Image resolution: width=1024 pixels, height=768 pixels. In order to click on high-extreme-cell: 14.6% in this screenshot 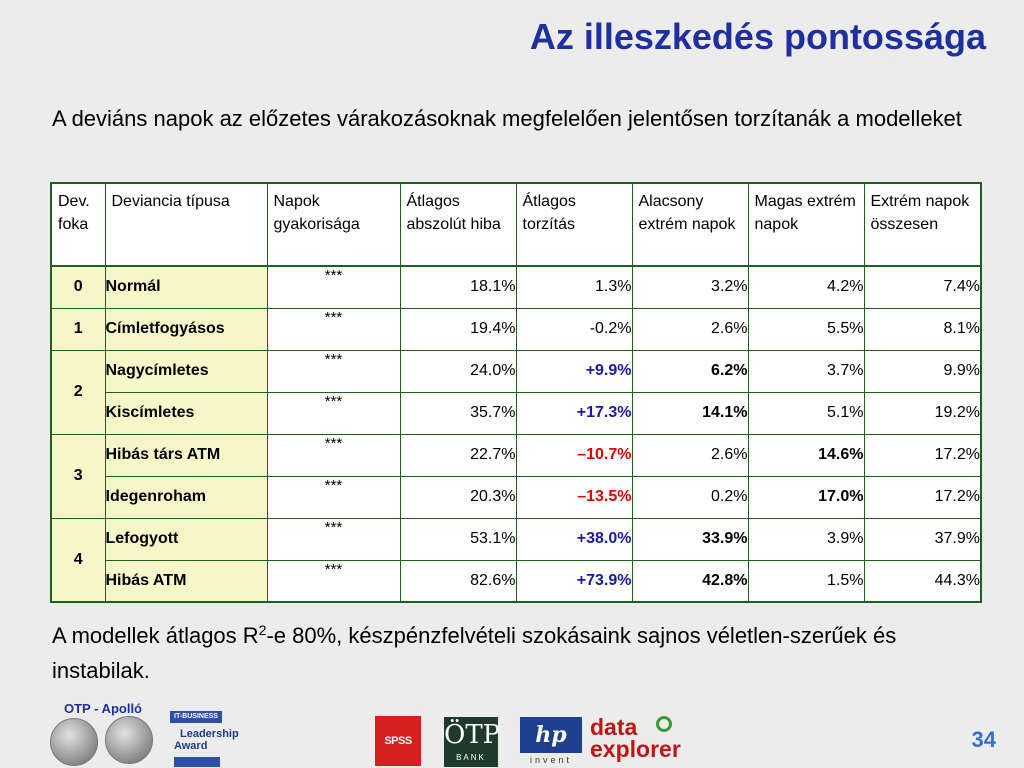, I will do `click(806, 455)`.